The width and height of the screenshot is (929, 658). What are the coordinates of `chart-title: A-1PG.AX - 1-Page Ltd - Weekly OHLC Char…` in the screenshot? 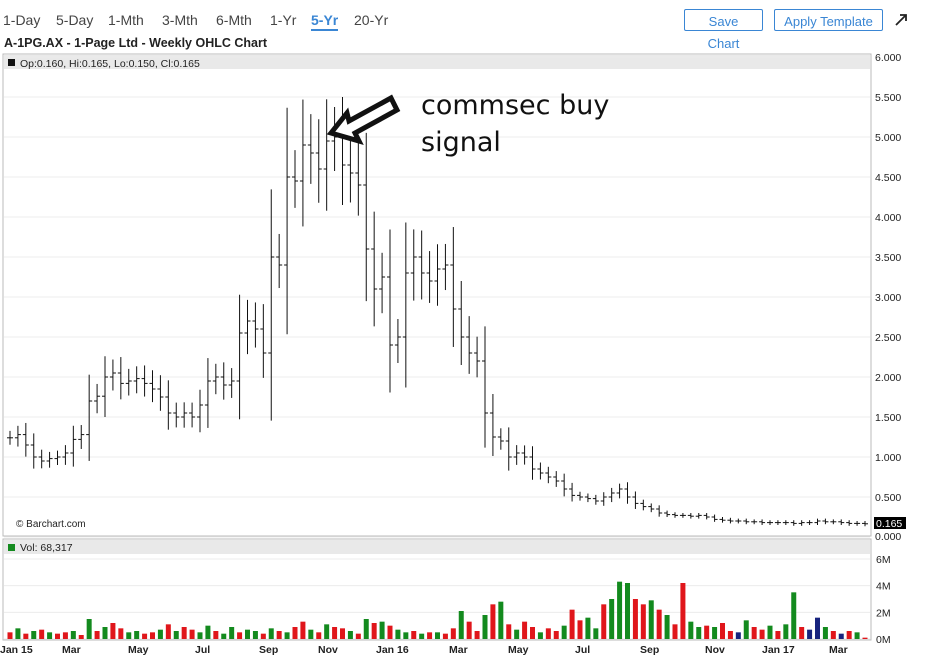 It's located at (136, 43).